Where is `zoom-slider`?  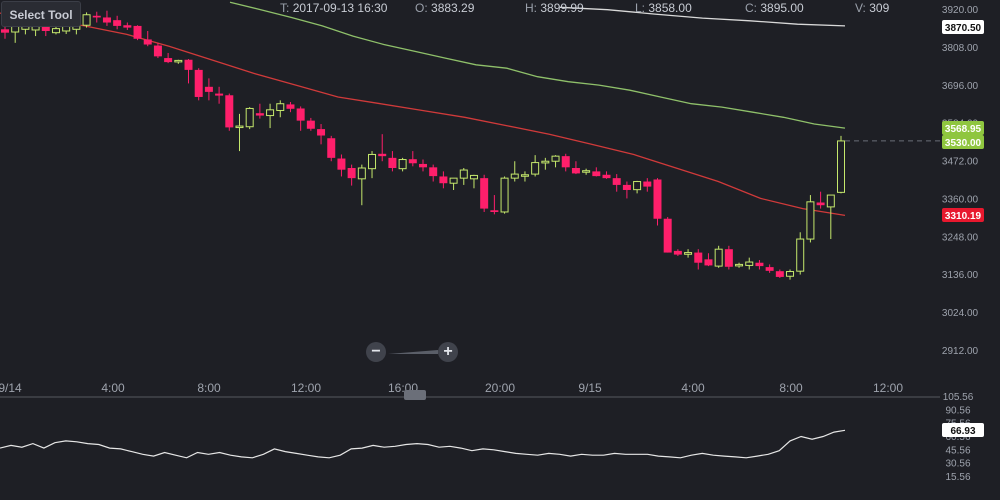
zoom-slider is located at coordinates (413, 352).